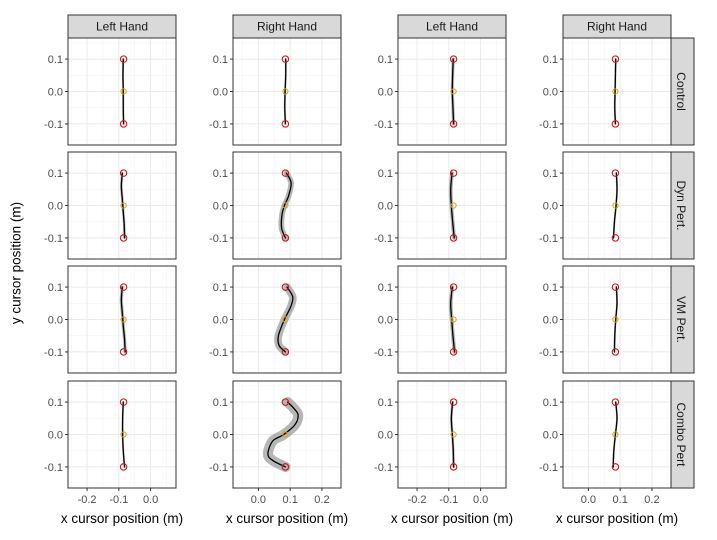 The width and height of the screenshot is (717, 540). I want to click on panel-r1c2: -0.1 0.0 0.1, so click(275, 91).